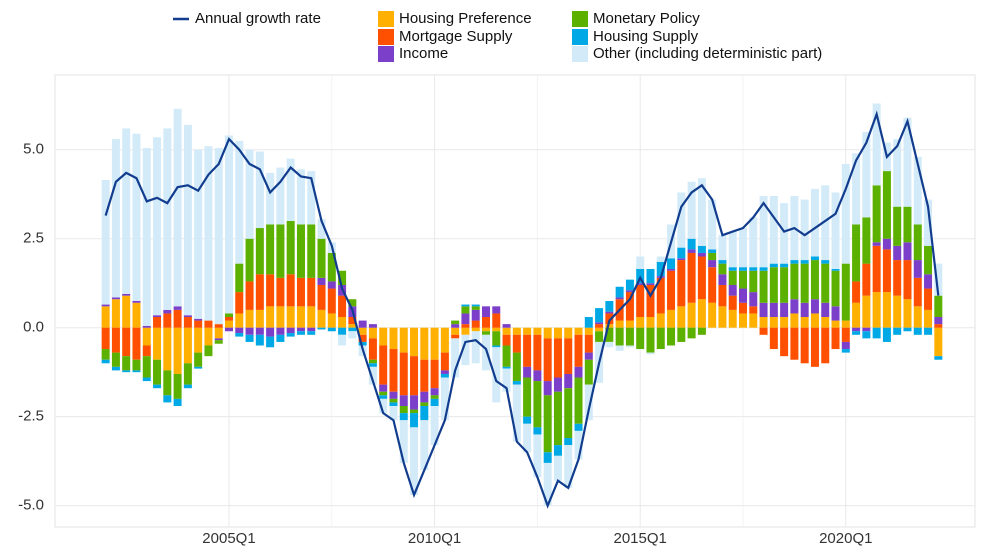  I want to click on x-tick-label: 2005Q1, so click(228, 538).